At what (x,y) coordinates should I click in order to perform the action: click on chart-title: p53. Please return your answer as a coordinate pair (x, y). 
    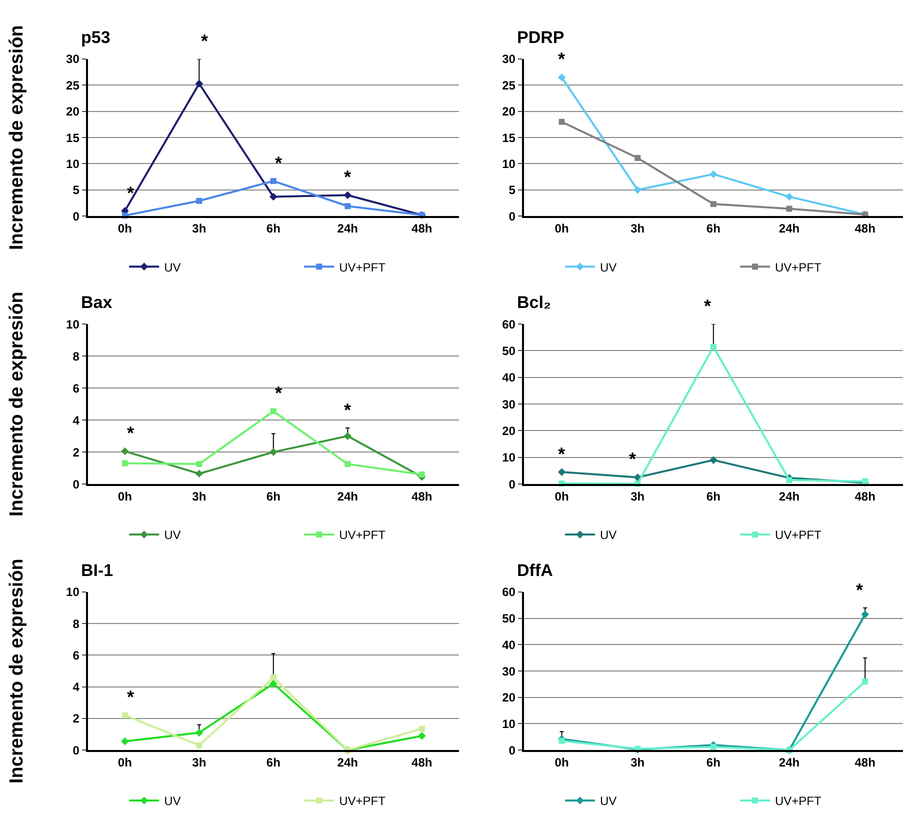
    Looking at the image, I should click on (95, 37).